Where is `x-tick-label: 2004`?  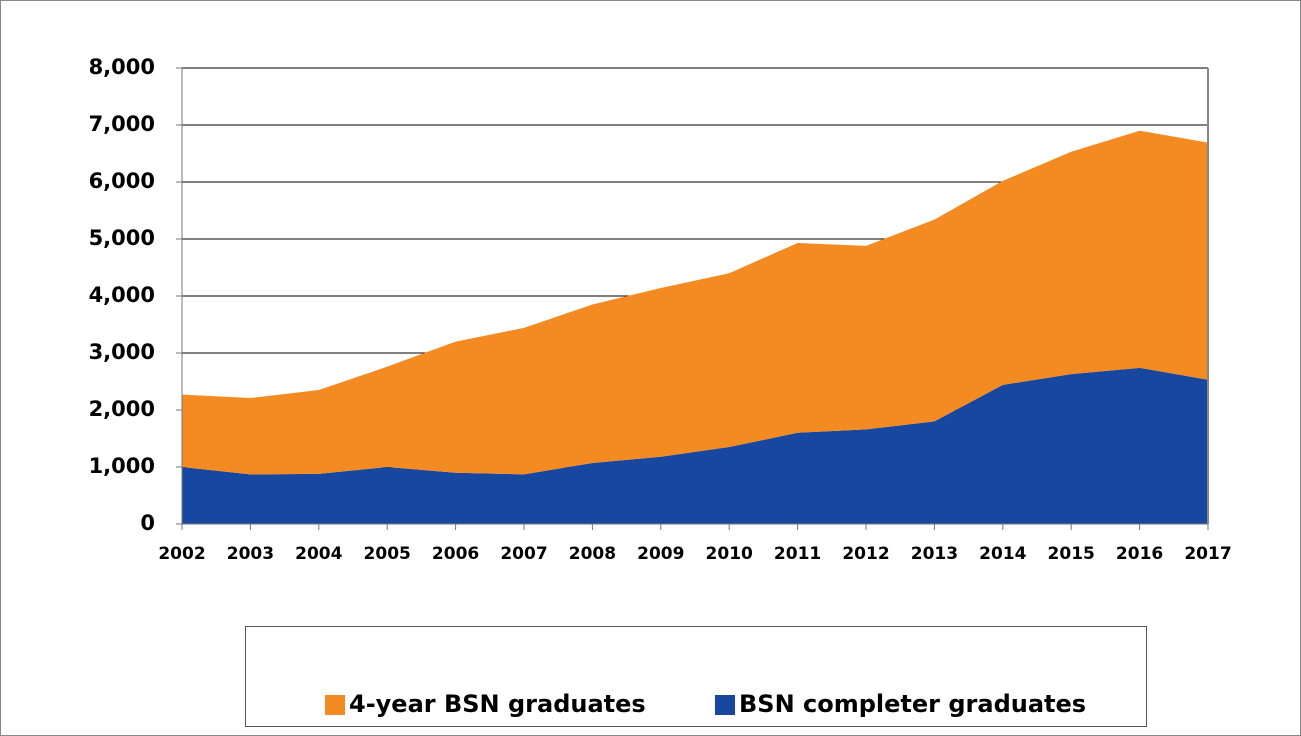 x-tick-label: 2004 is located at coordinates (318, 554).